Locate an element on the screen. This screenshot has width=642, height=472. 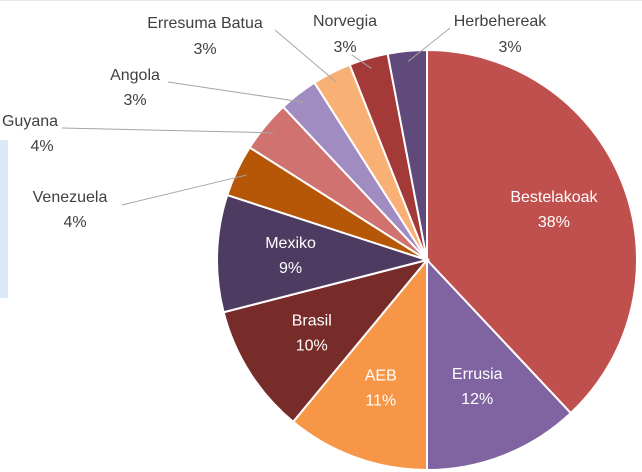
slice-value-label: 38% is located at coordinates (554, 222).